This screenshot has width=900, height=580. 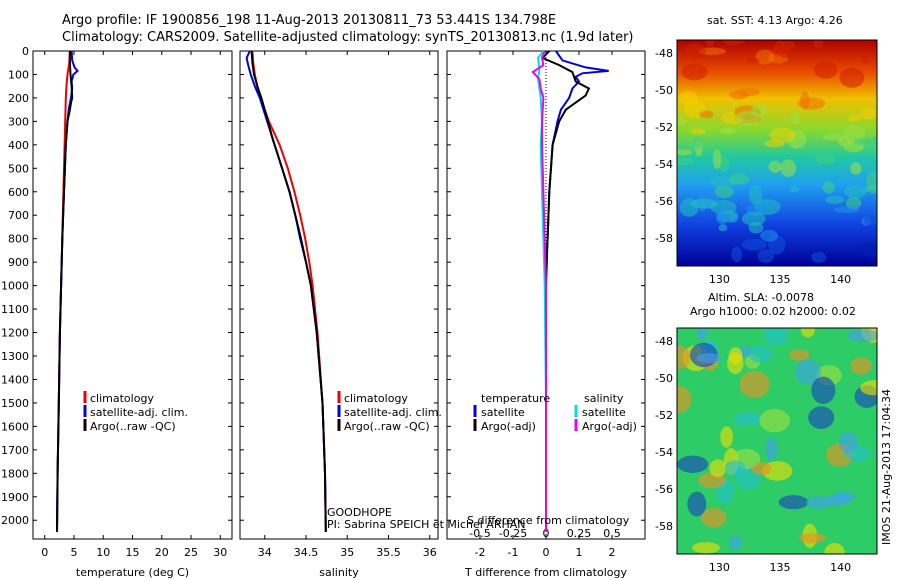 What do you see at coordinates (886, 467) in the screenshot?
I see `timestamp-watermark: IMOS 21-Aug-2013 17:04:34` at bounding box center [886, 467].